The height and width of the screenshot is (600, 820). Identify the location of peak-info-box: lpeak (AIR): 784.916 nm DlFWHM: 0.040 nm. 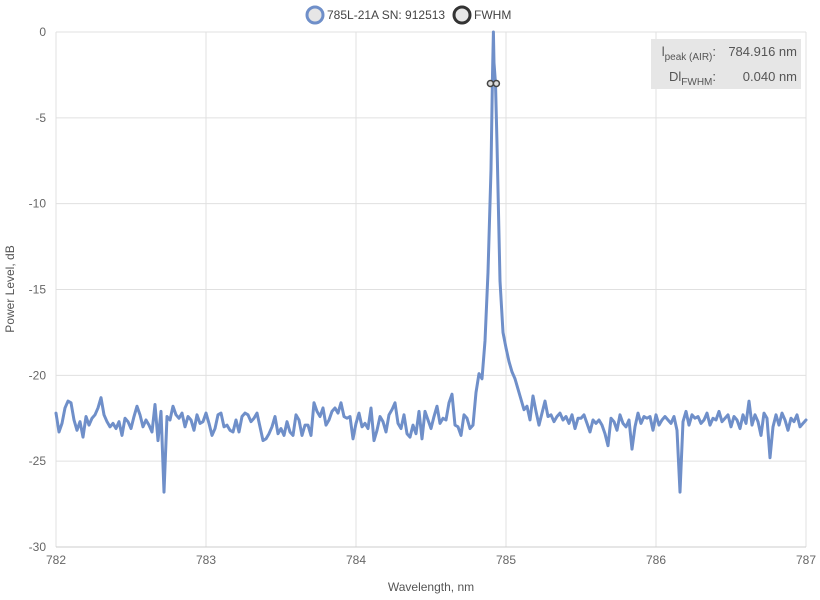
(726, 64).